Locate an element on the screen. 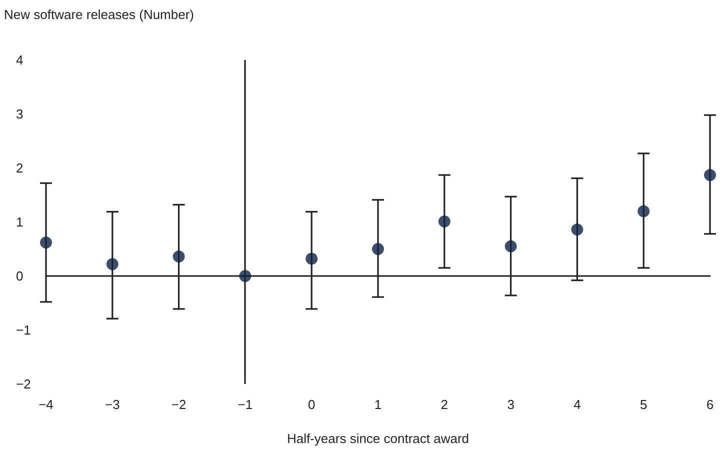 The height and width of the screenshot is (451, 724). x-tick-label: 4 is located at coordinates (577, 404).